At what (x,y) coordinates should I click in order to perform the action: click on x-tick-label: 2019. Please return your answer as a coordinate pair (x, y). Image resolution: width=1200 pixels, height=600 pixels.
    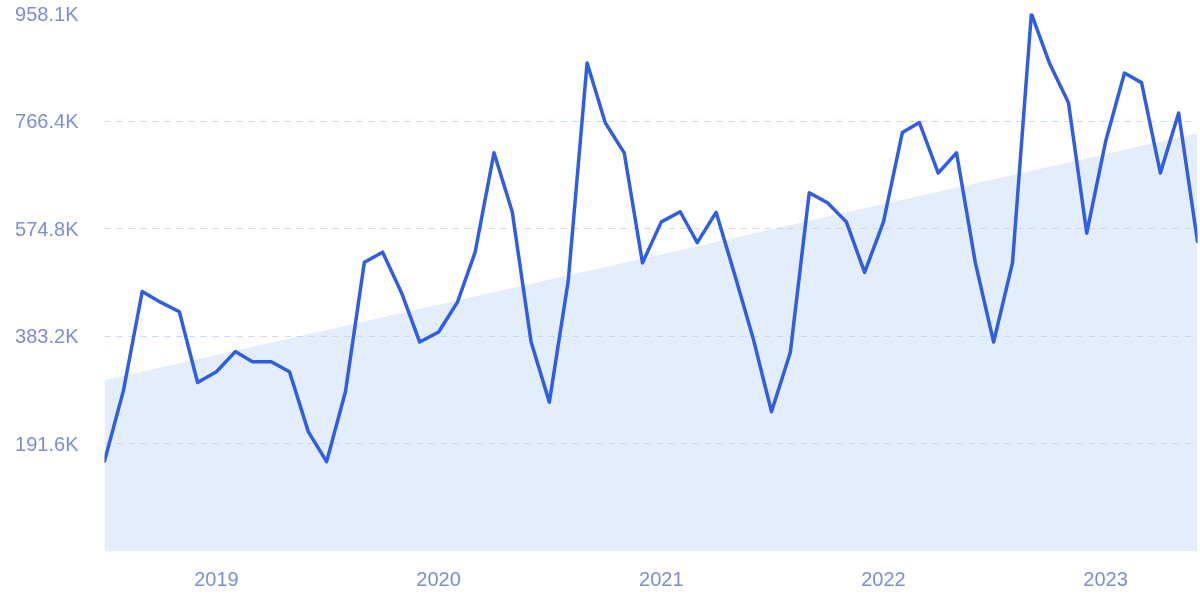
    Looking at the image, I should click on (216, 578).